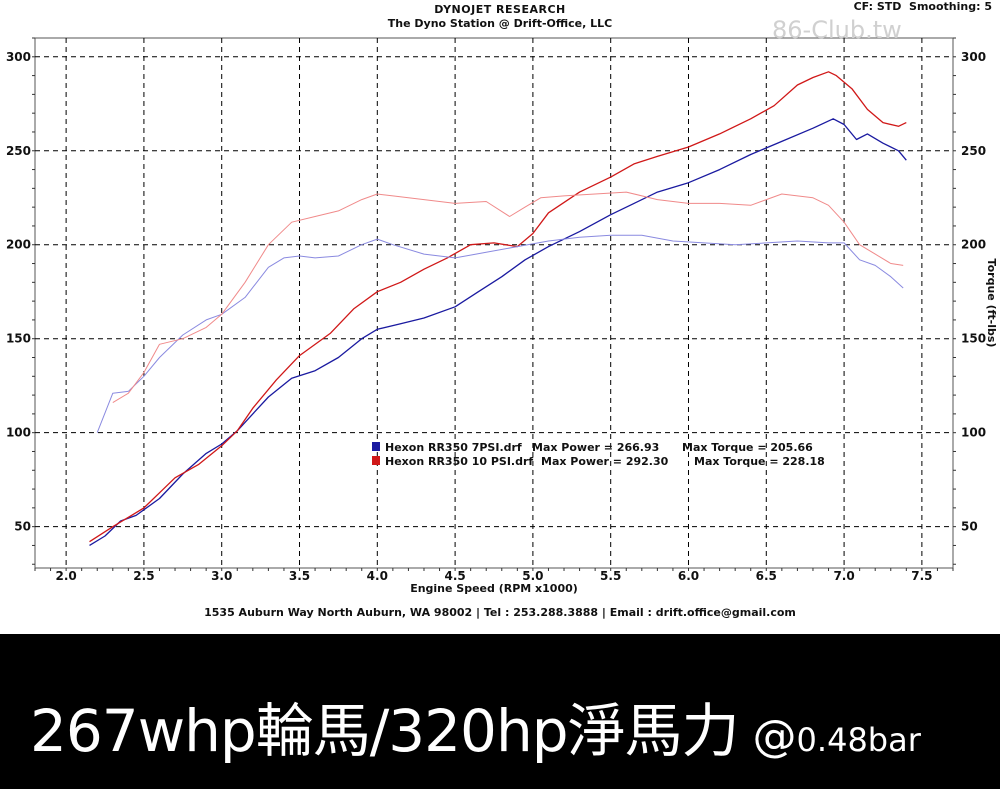 The width and height of the screenshot is (1000, 789). I want to click on y-tick-label-left: 300, so click(18, 57).